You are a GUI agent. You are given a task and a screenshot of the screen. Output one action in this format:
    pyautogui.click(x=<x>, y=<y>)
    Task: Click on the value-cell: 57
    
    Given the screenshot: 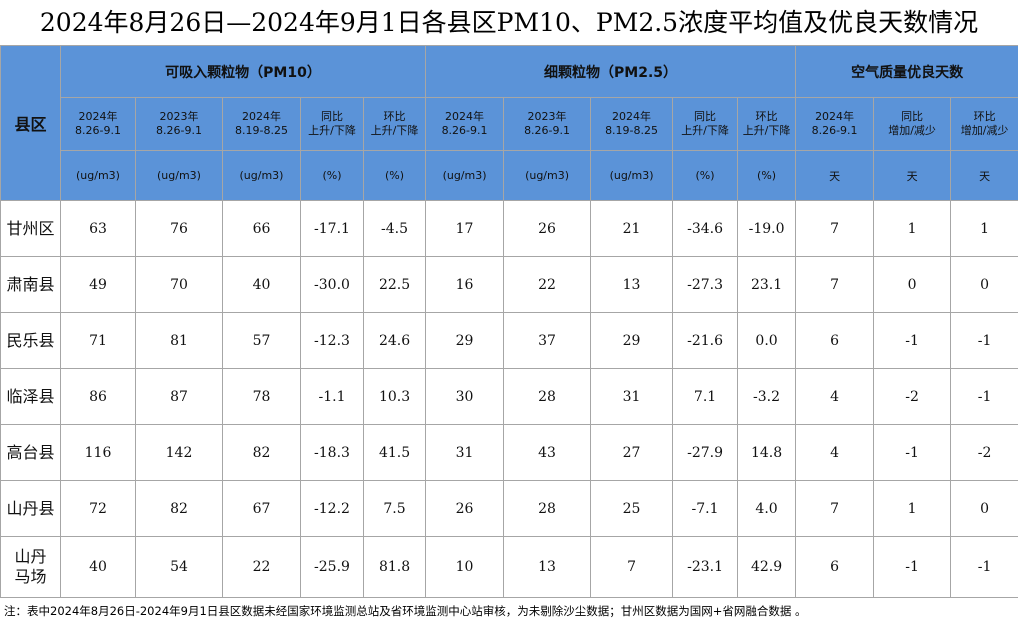 What is the action you would take?
    pyautogui.click(x=261, y=340)
    